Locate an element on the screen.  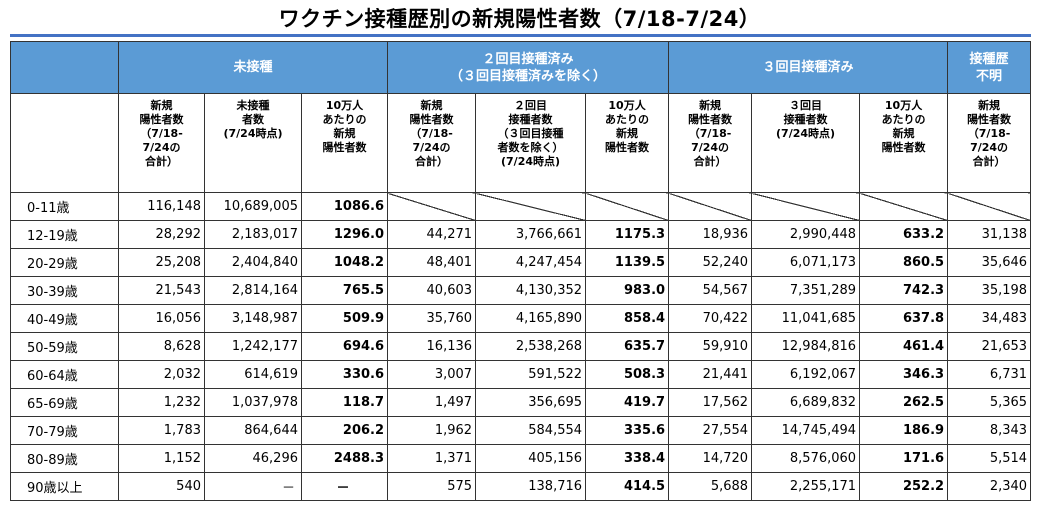
value-cell-unknown-new: 35,646 is located at coordinates (989, 262).